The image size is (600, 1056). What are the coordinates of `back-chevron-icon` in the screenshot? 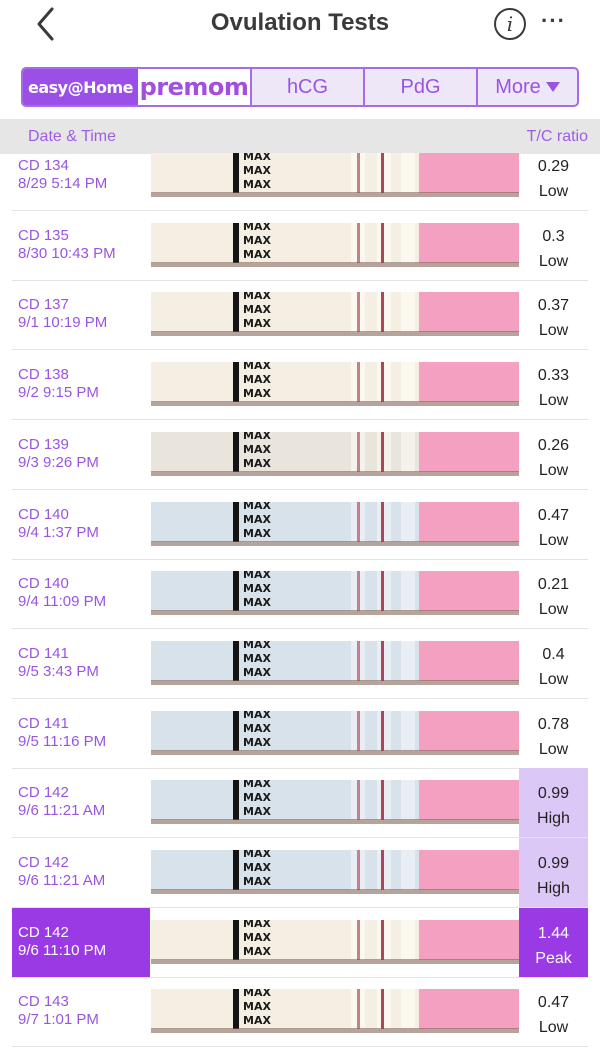 It's located at (46, 24).